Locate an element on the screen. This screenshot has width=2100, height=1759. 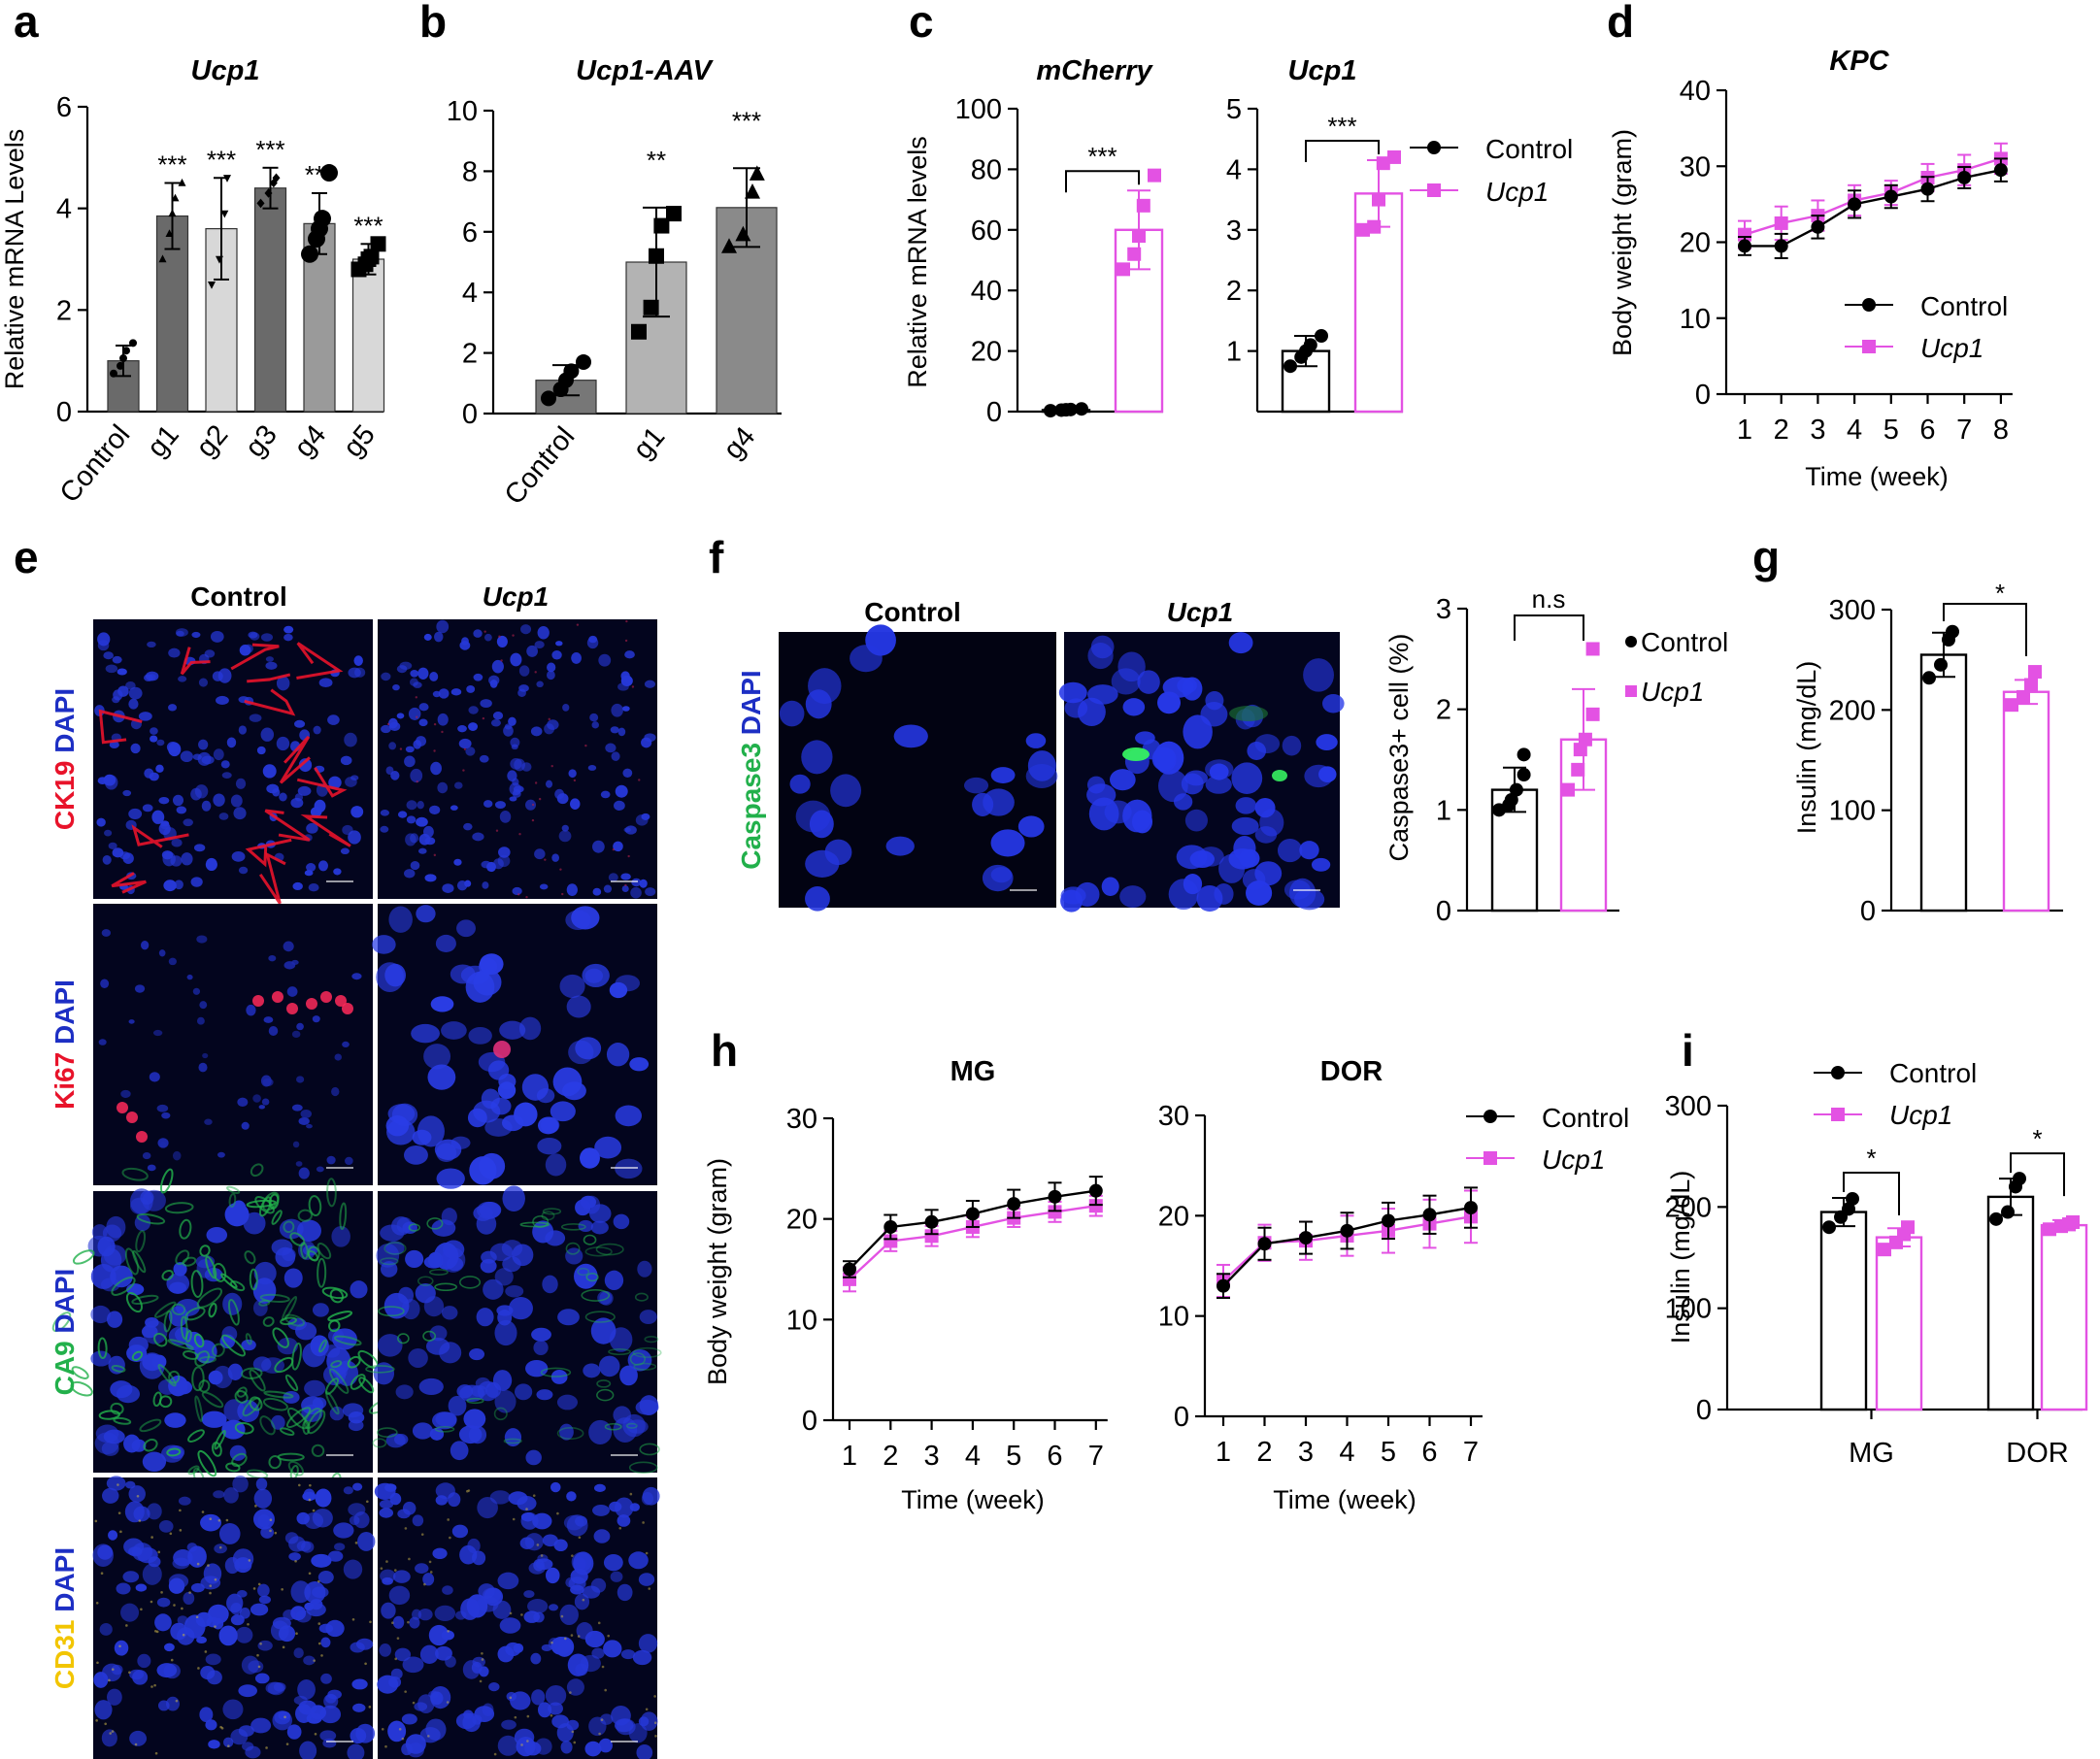
x-tick-label: 3 is located at coordinates (1306, 1452).